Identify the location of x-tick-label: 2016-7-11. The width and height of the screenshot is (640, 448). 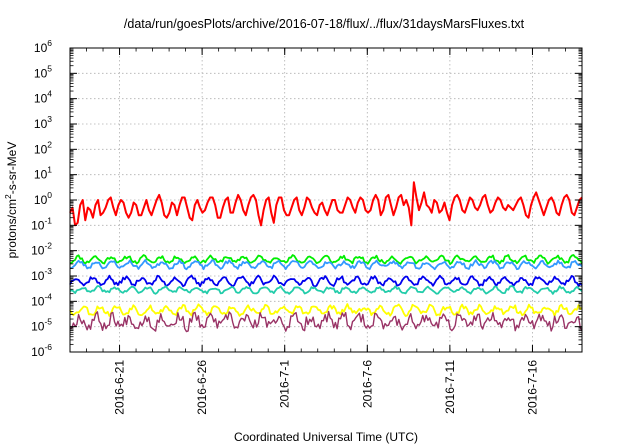
(450, 387).